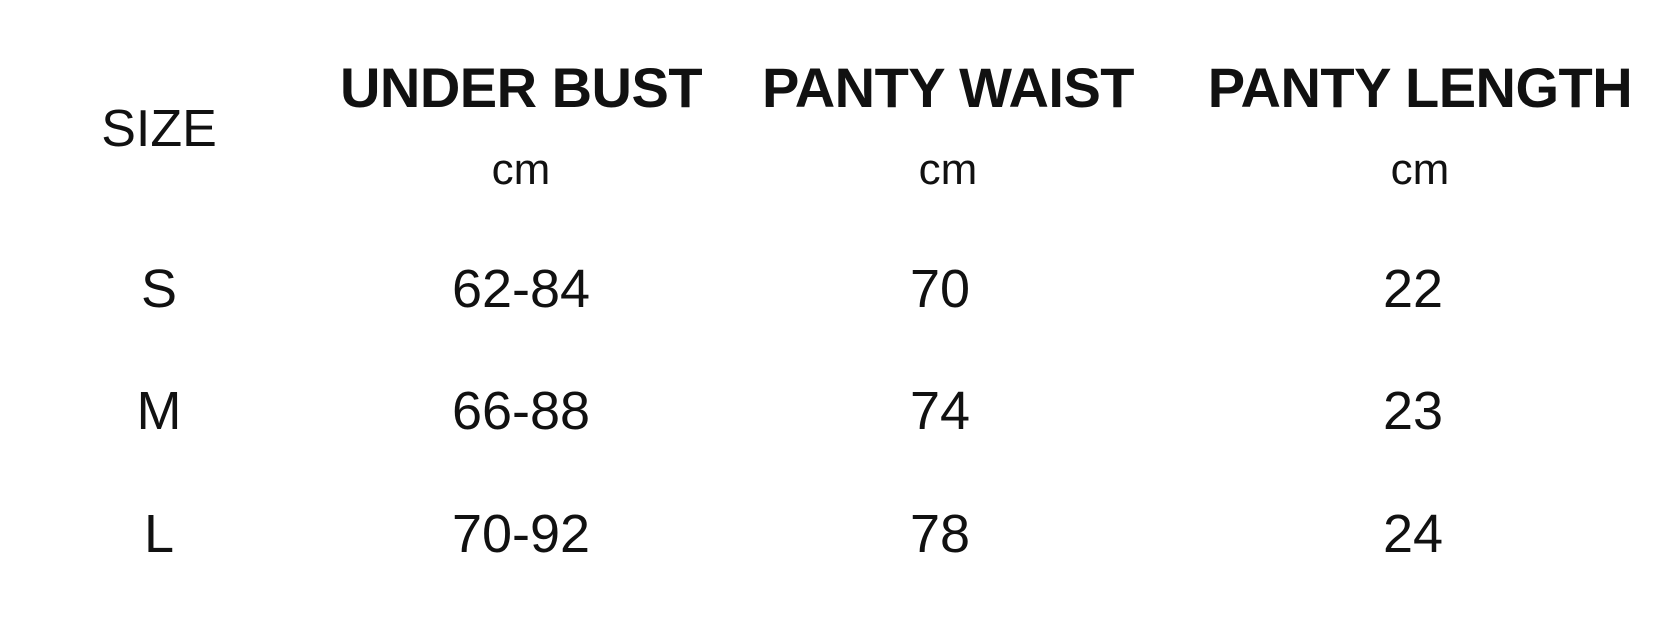  What do you see at coordinates (159, 289) in the screenshot?
I see `size-cell: S` at bounding box center [159, 289].